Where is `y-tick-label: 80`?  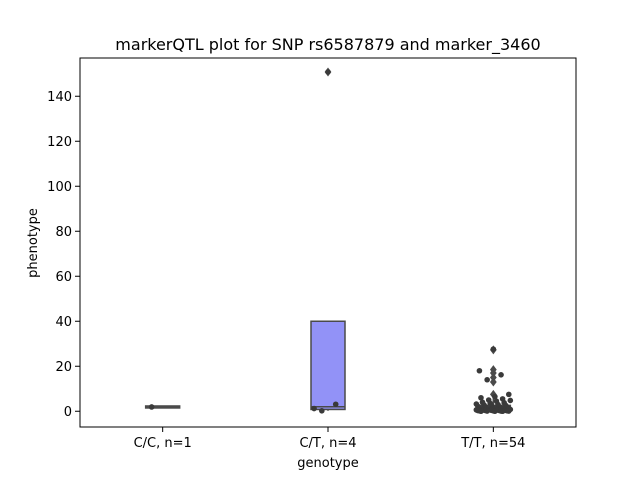
y-tick-label: 80 is located at coordinates (63, 232).